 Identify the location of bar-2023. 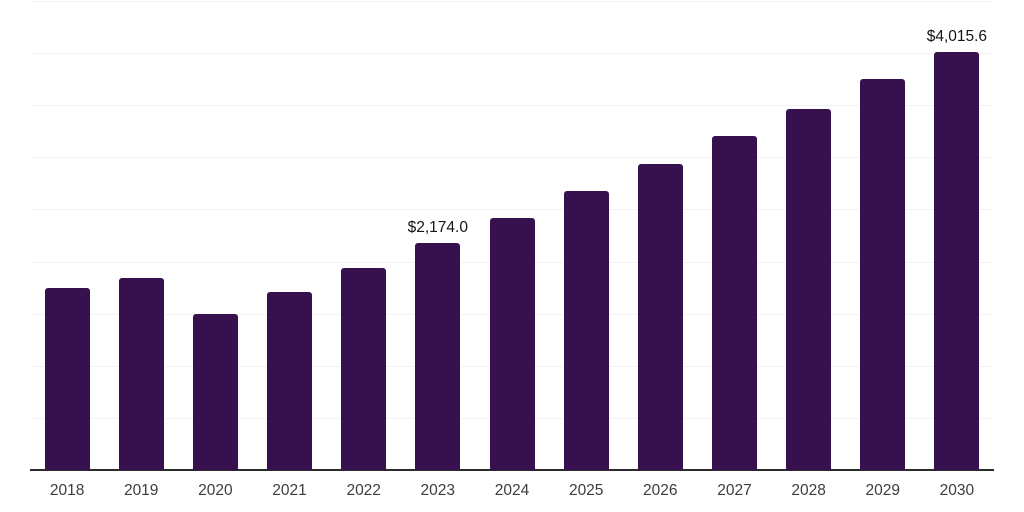
(438, 356).